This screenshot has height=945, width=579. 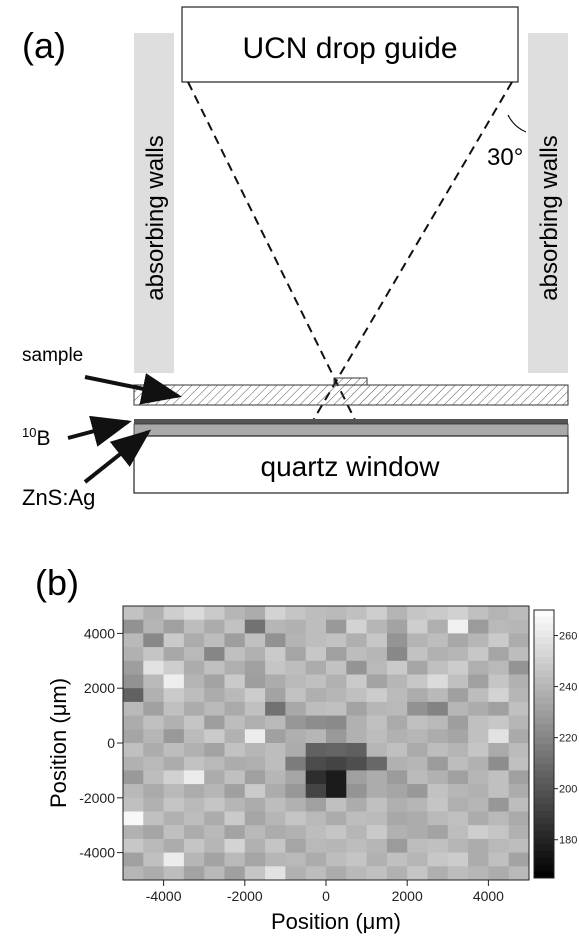 I want to click on zns-layer, so click(x=351, y=430).